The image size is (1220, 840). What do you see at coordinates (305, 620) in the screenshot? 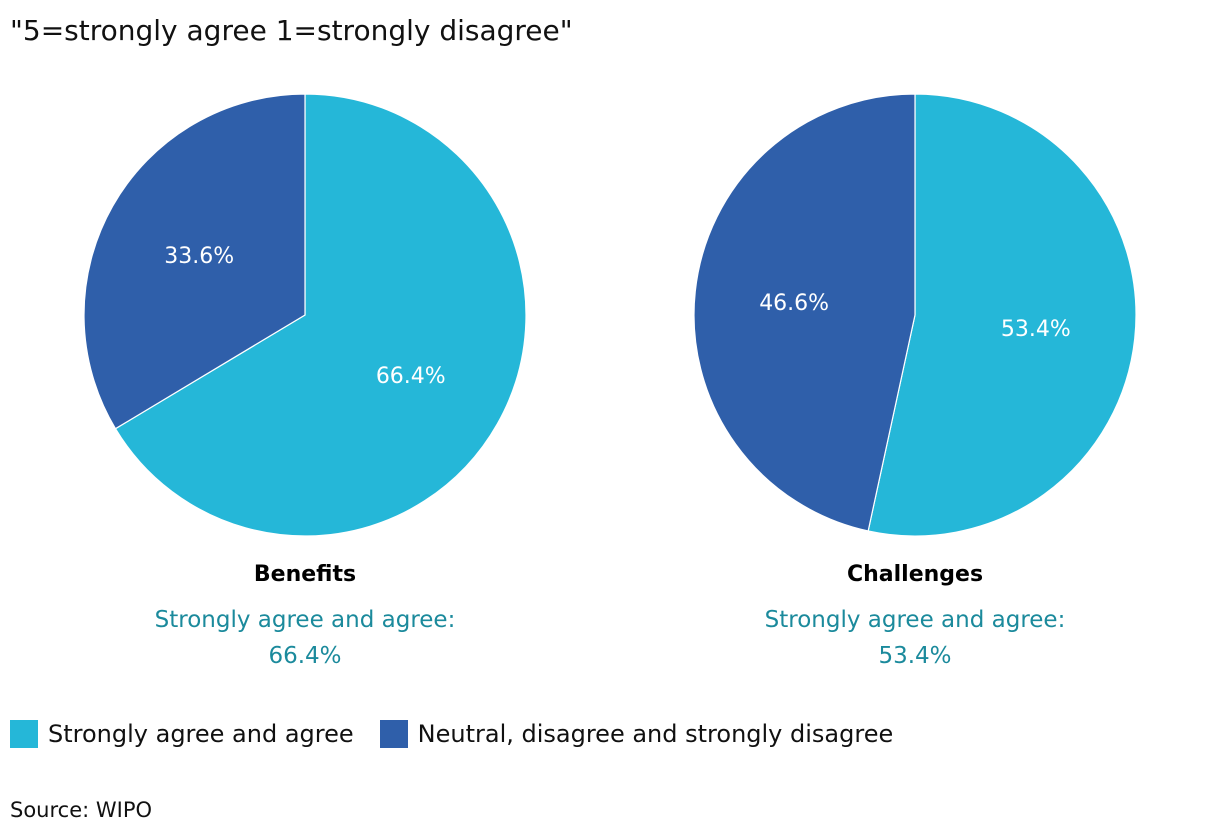
I see `pie-summary-label-benefits: Strongly agree and agree:` at bounding box center [305, 620].